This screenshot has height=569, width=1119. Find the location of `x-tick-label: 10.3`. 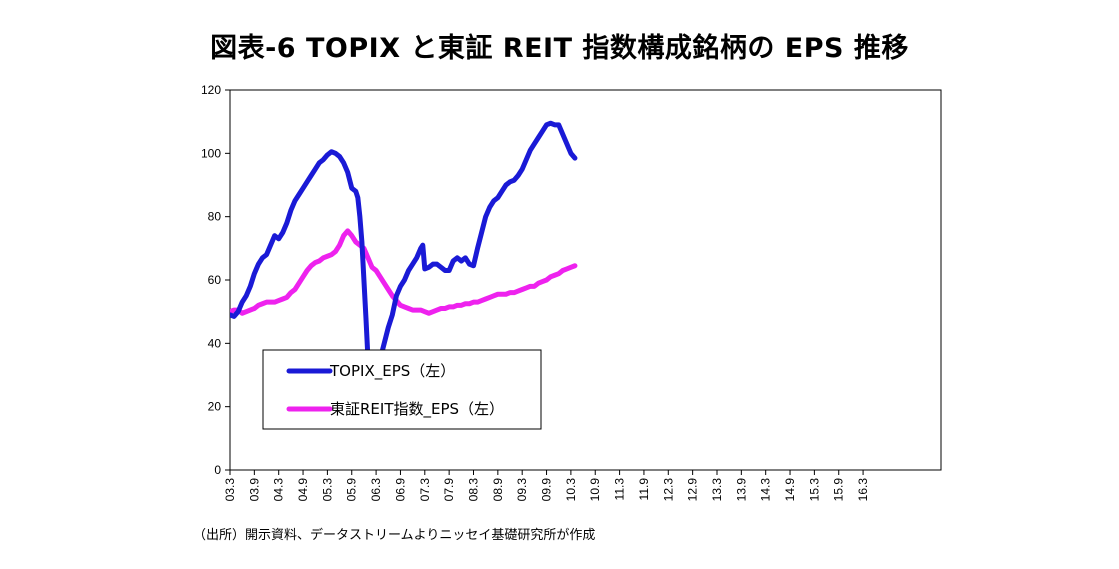

x-tick-label: 10.3 is located at coordinates (571, 490).